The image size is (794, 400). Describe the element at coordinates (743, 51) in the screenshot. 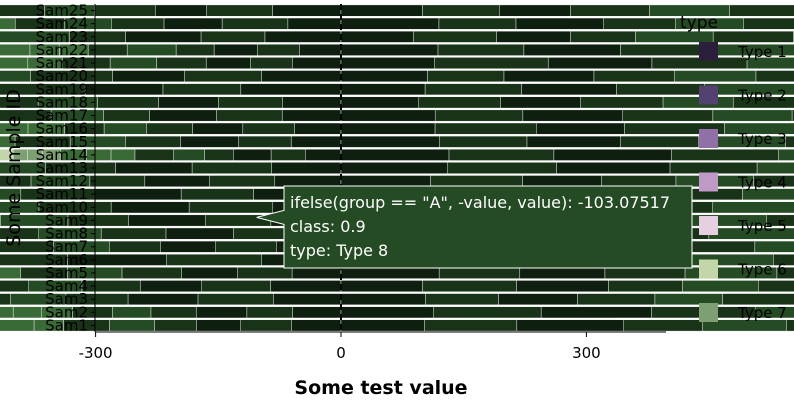

I see `legend-entry-type-1: Type 1` at that location.